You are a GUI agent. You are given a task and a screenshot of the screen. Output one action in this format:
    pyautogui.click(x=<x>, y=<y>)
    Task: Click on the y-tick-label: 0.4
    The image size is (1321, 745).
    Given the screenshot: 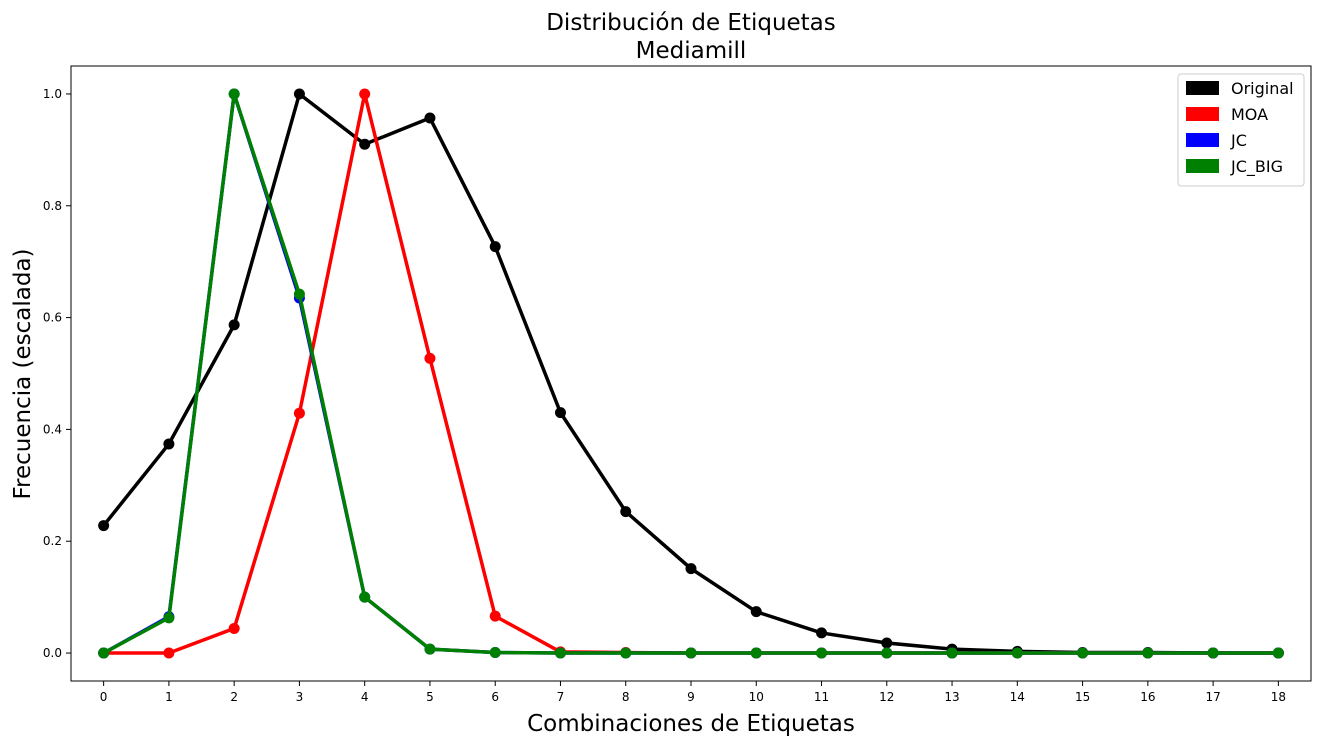 What is the action you would take?
    pyautogui.click(x=52, y=429)
    